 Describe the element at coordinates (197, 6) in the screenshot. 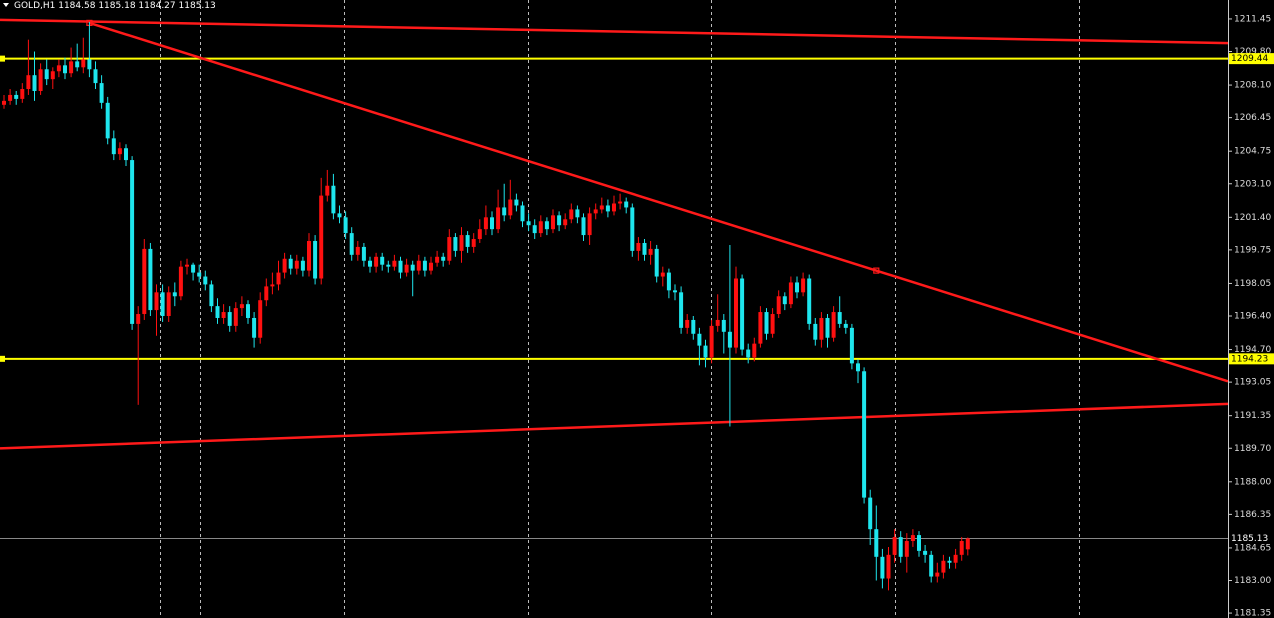

I see `close: 1185.13` at that location.